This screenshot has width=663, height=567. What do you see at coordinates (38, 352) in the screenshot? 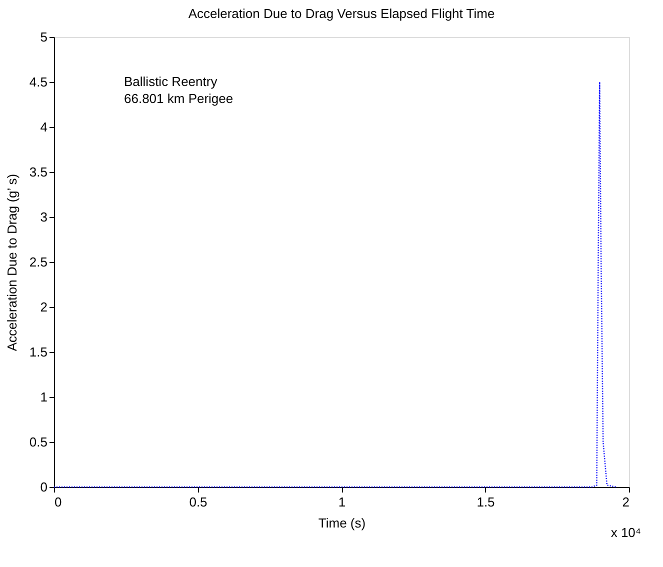
I see `y-tick-label: 1.5` at bounding box center [38, 352].